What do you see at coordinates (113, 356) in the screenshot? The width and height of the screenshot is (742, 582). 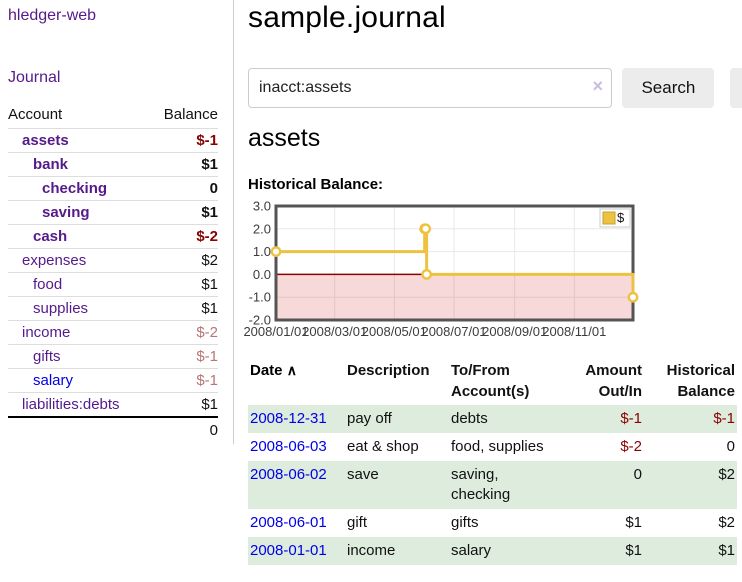 I see `account-row: gifts $-1` at bounding box center [113, 356].